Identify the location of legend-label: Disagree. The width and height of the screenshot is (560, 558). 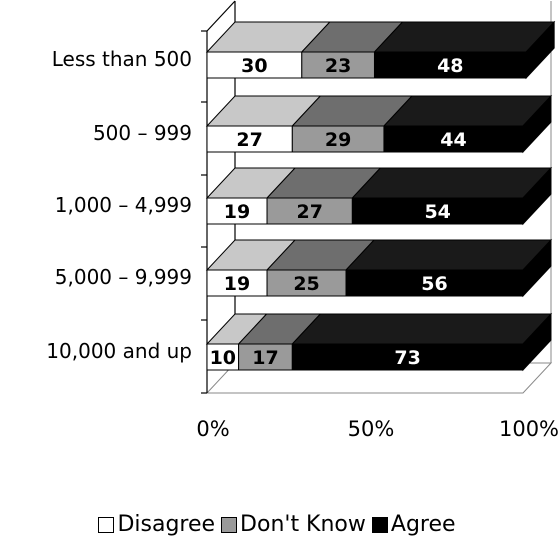
(166, 524).